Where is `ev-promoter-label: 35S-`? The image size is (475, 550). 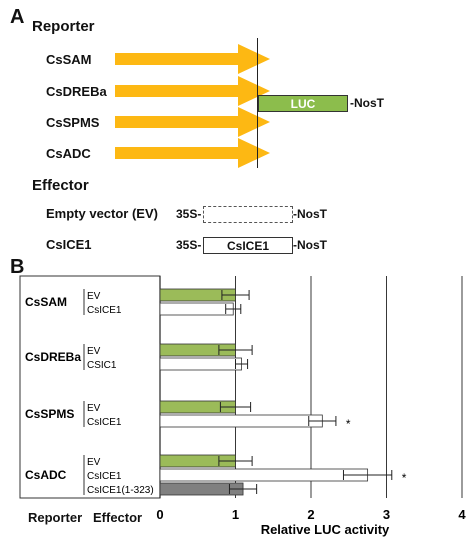
ev-promoter-label: 35S- is located at coordinates (189, 214).